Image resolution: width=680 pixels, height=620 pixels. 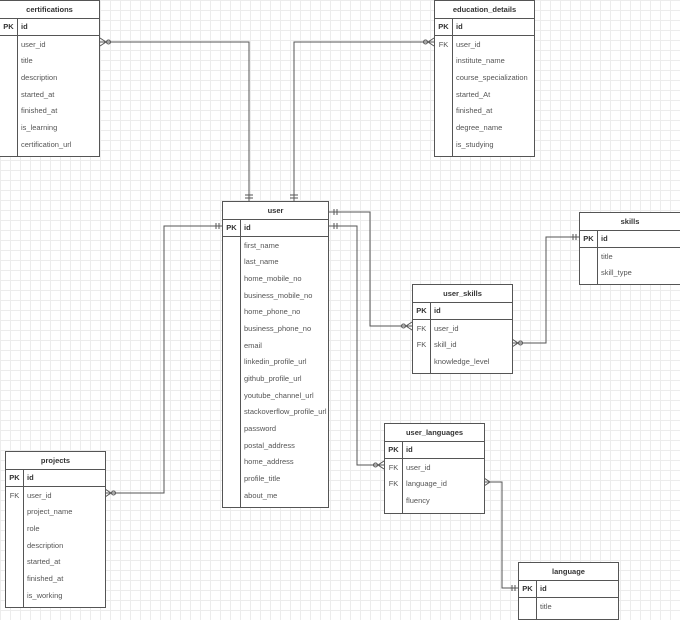 What do you see at coordinates (484, 128) in the screenshot?
I see `field-row: degree_name` at bounding box center [484, 128].